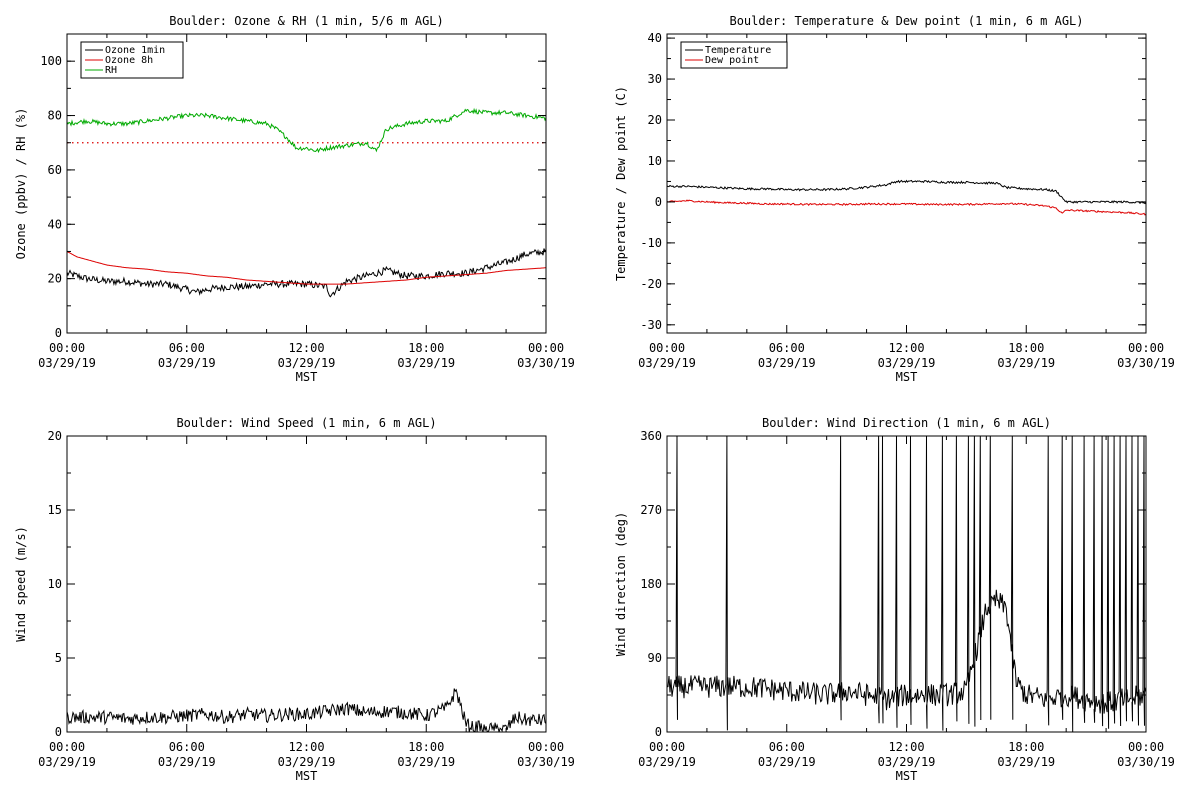 The image size is (1200, 804). What do you see at coordinates (135, 50) in the screenshot?
I see `legend-label: Ozone 1min` at bounding box center [135, 50].